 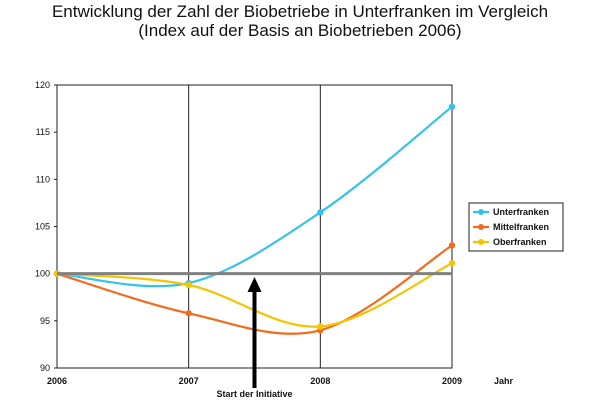 I want to click on legend: Unterfranken Mittelfranken Oberfranken, so click(x=516, y=227).